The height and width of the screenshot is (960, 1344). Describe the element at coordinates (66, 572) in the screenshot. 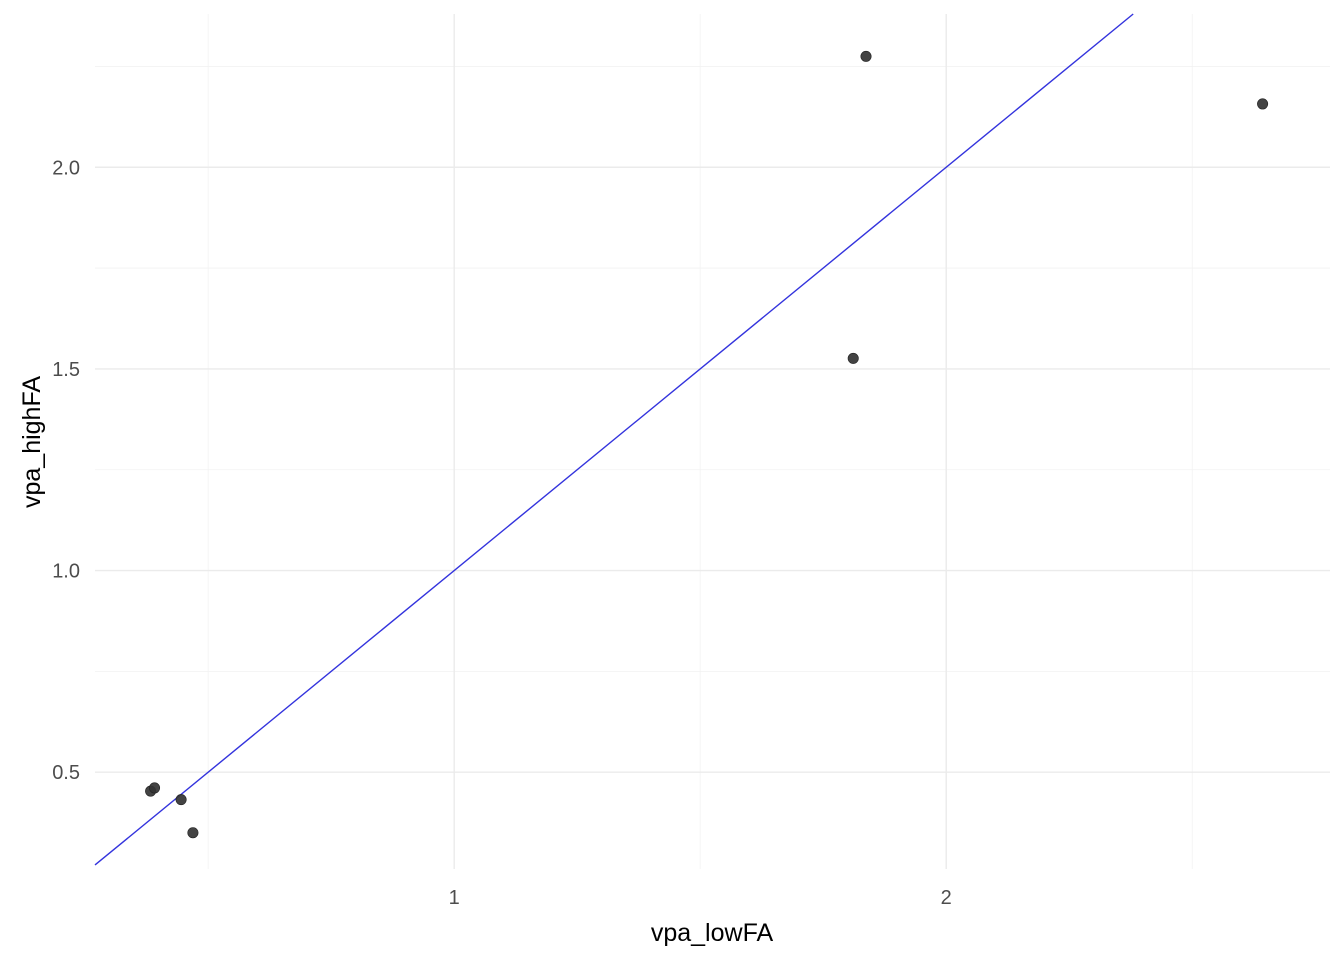

I see `y-tick-label-1: 1.0` at that location.